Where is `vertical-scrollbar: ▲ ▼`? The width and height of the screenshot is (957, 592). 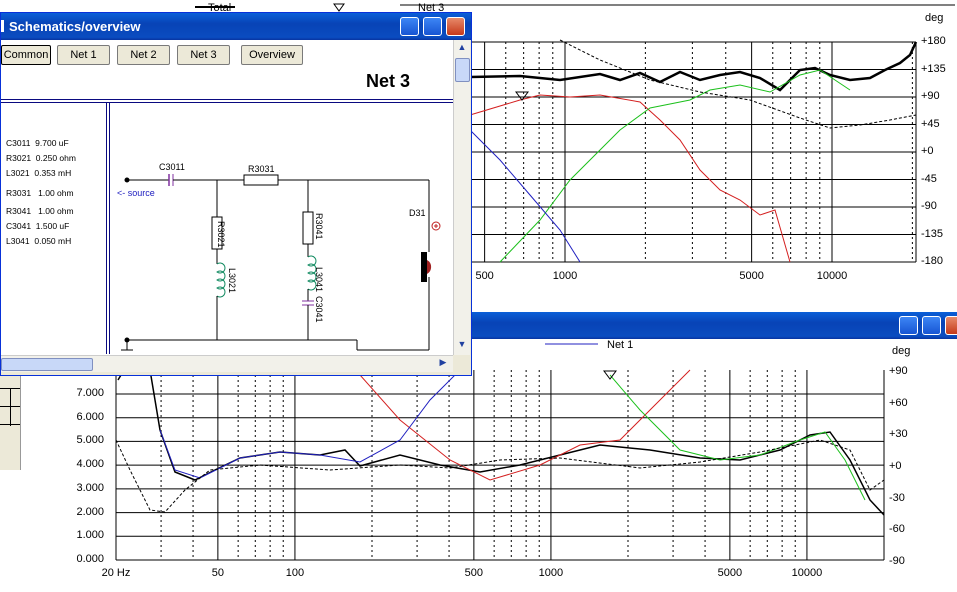 vertical-scrollbar: ▲ ▼ is located at coordinates (461, 197).